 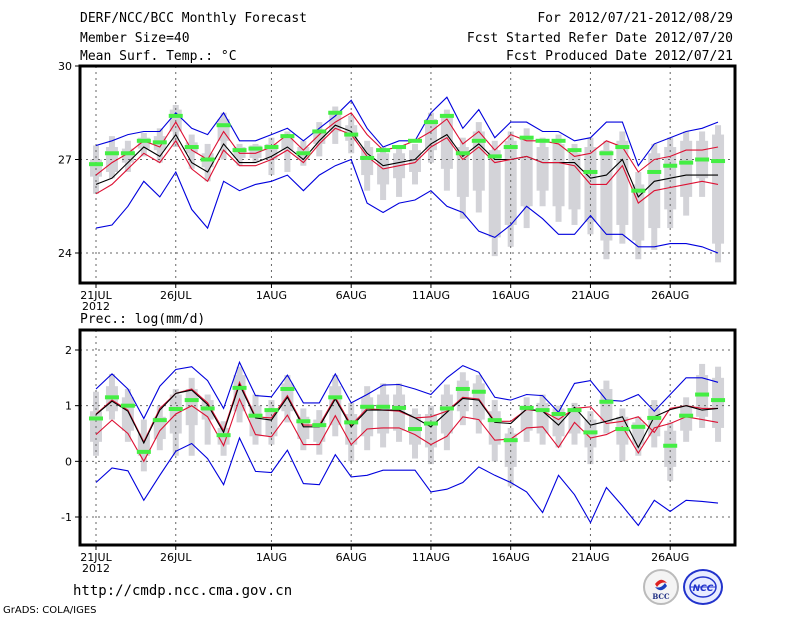 What do you see at coordinates (66, 517) in the screenshot?
I see `y-tick-label: -1` at bounding box center [66, 517].